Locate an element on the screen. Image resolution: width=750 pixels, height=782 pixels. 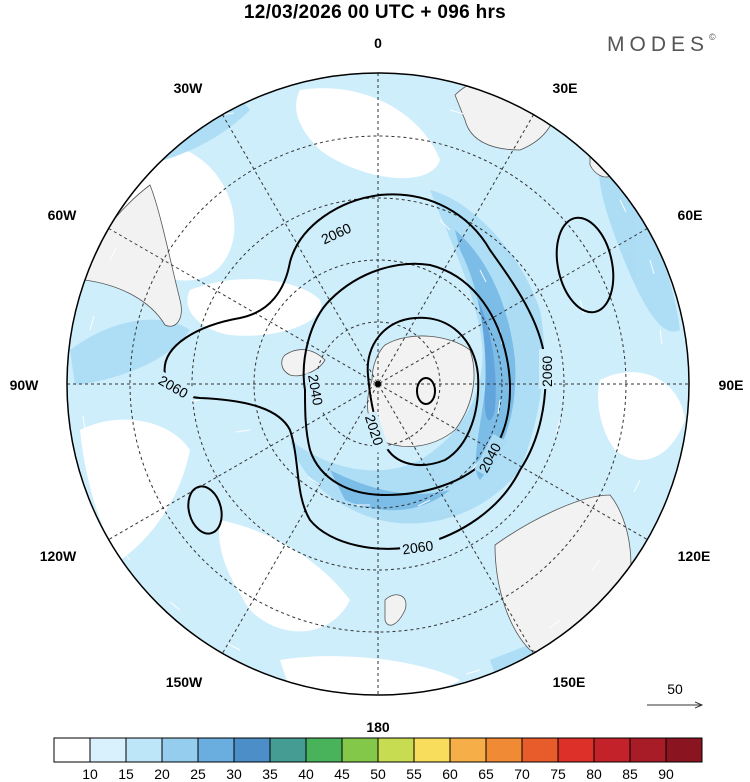
copyright-mark: © is located at coordinates (712, 37).